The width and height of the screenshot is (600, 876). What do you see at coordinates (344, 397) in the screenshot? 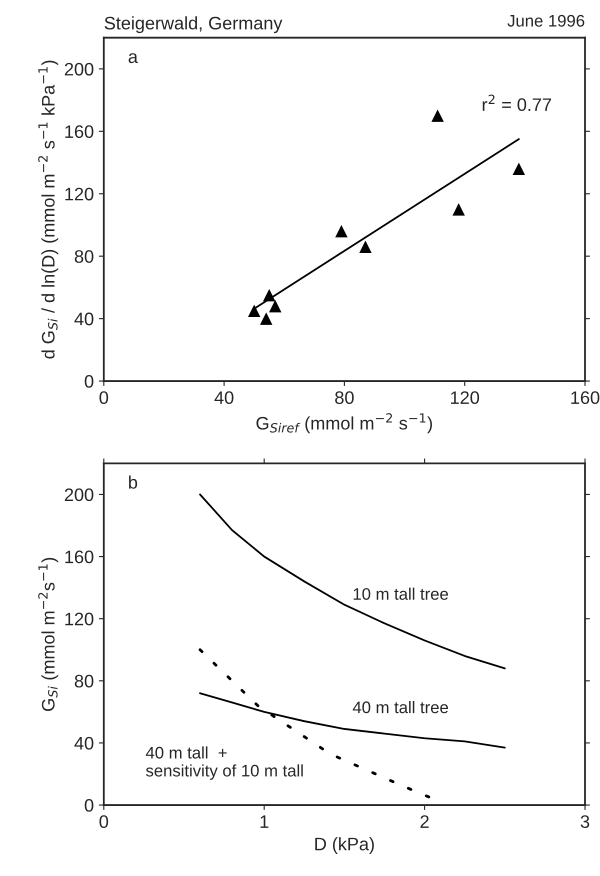
I see `x-tick-label: 80` at bounding box center [344, 397].